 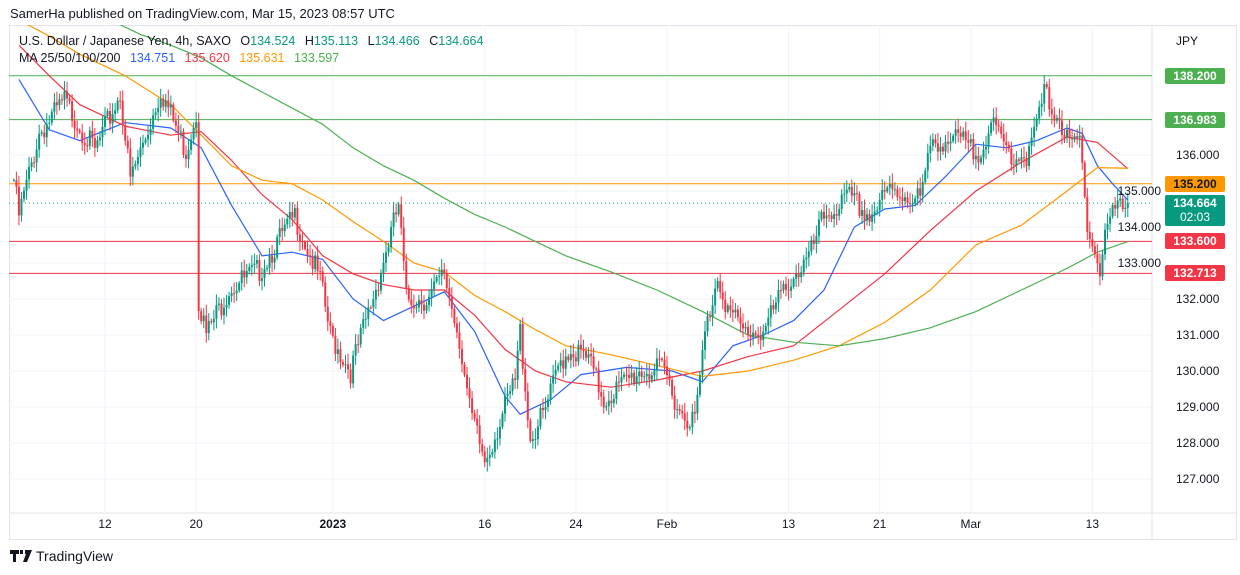 I want to click on level-price-label: 136.983, so click(x=1195, y=119).